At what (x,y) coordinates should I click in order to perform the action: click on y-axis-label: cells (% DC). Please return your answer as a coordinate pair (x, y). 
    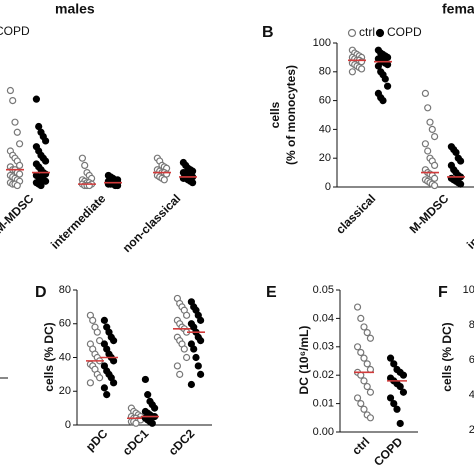
    Looking at the image, I should click on (49, 356).